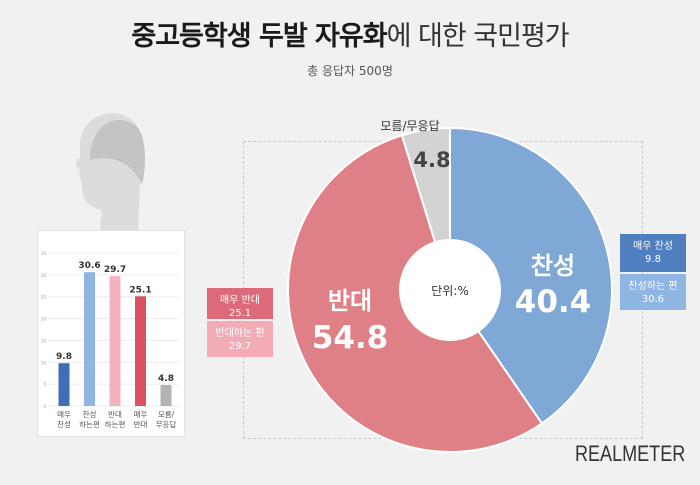 The image size is (700, 485). What do you see at coordinates (653, 246) in the screenshot?
I see `very-approve-label: 매우 찬성` at bounding box center [653, 246].